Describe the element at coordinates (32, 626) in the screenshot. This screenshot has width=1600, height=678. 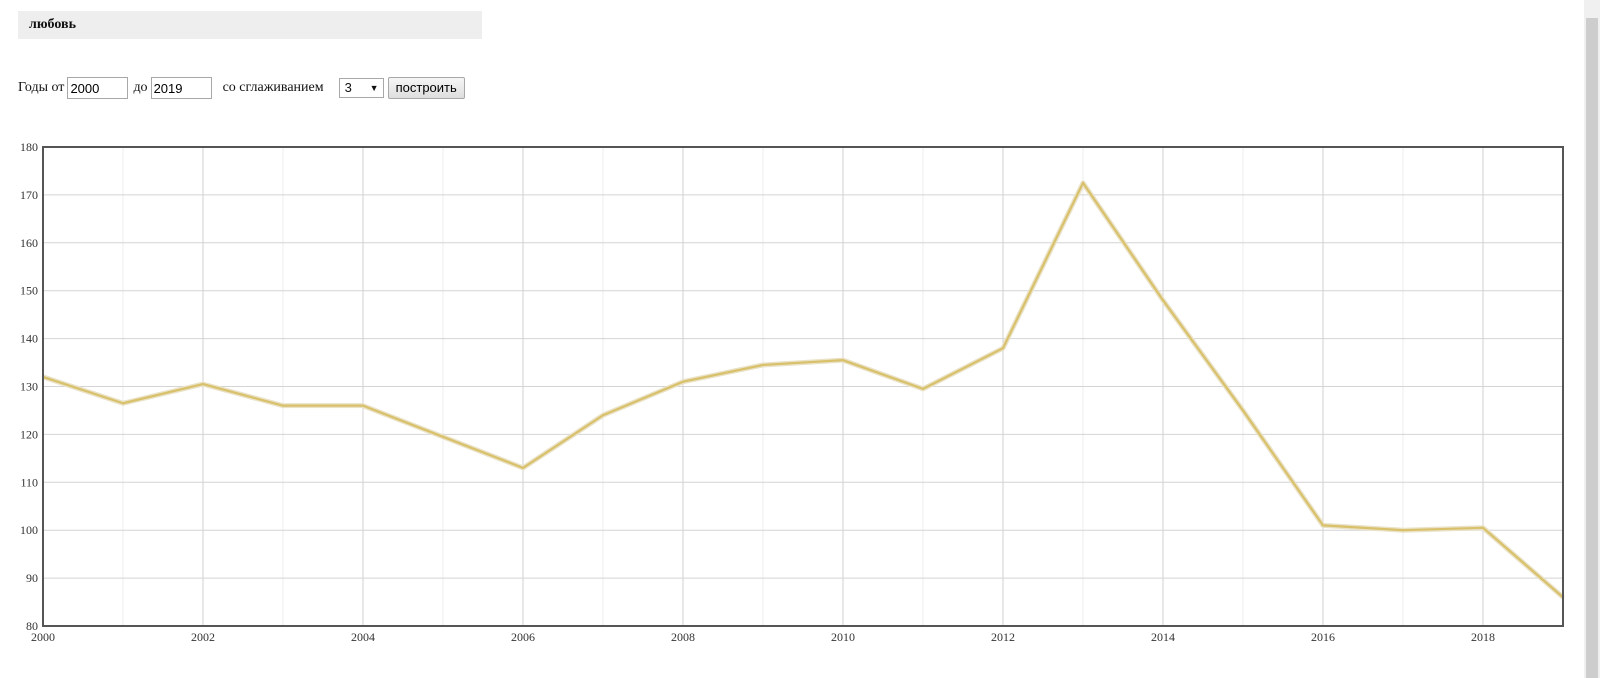
I see `y-tick-label: 80` at that location.